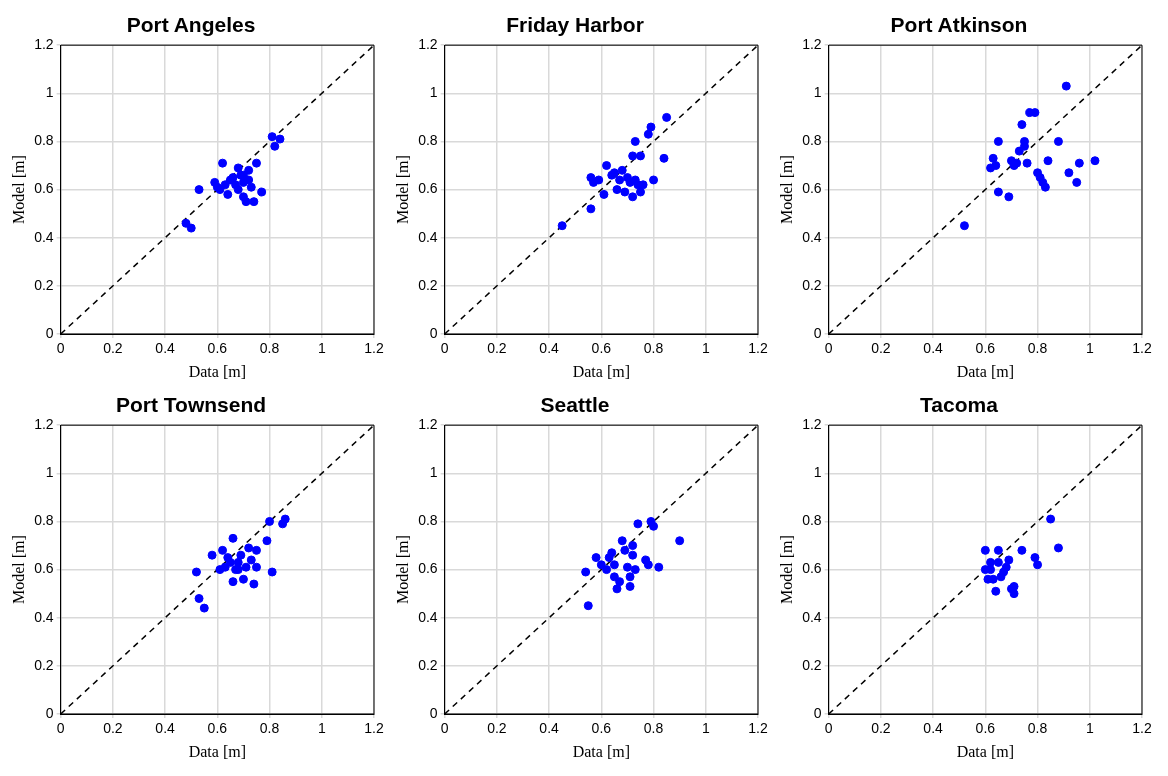 This screenshot has height=776, width=1168. What do you see at coordinates (191, 25) in the screenshot?
I see `chart-title: Port Angeles` at bounding box center [191, 25].